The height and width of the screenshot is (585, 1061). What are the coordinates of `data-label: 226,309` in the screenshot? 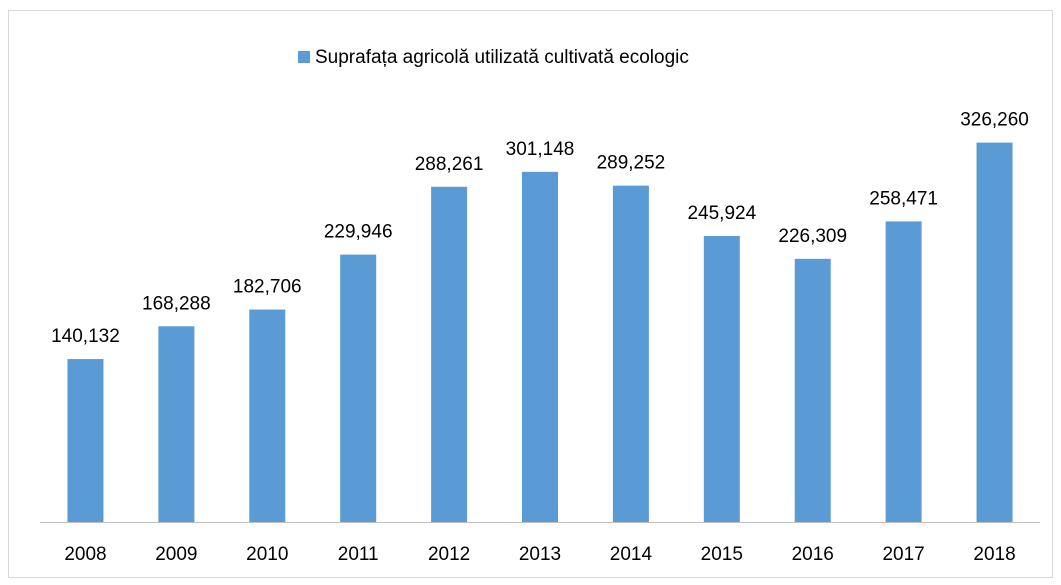 It's located at (812, 236).